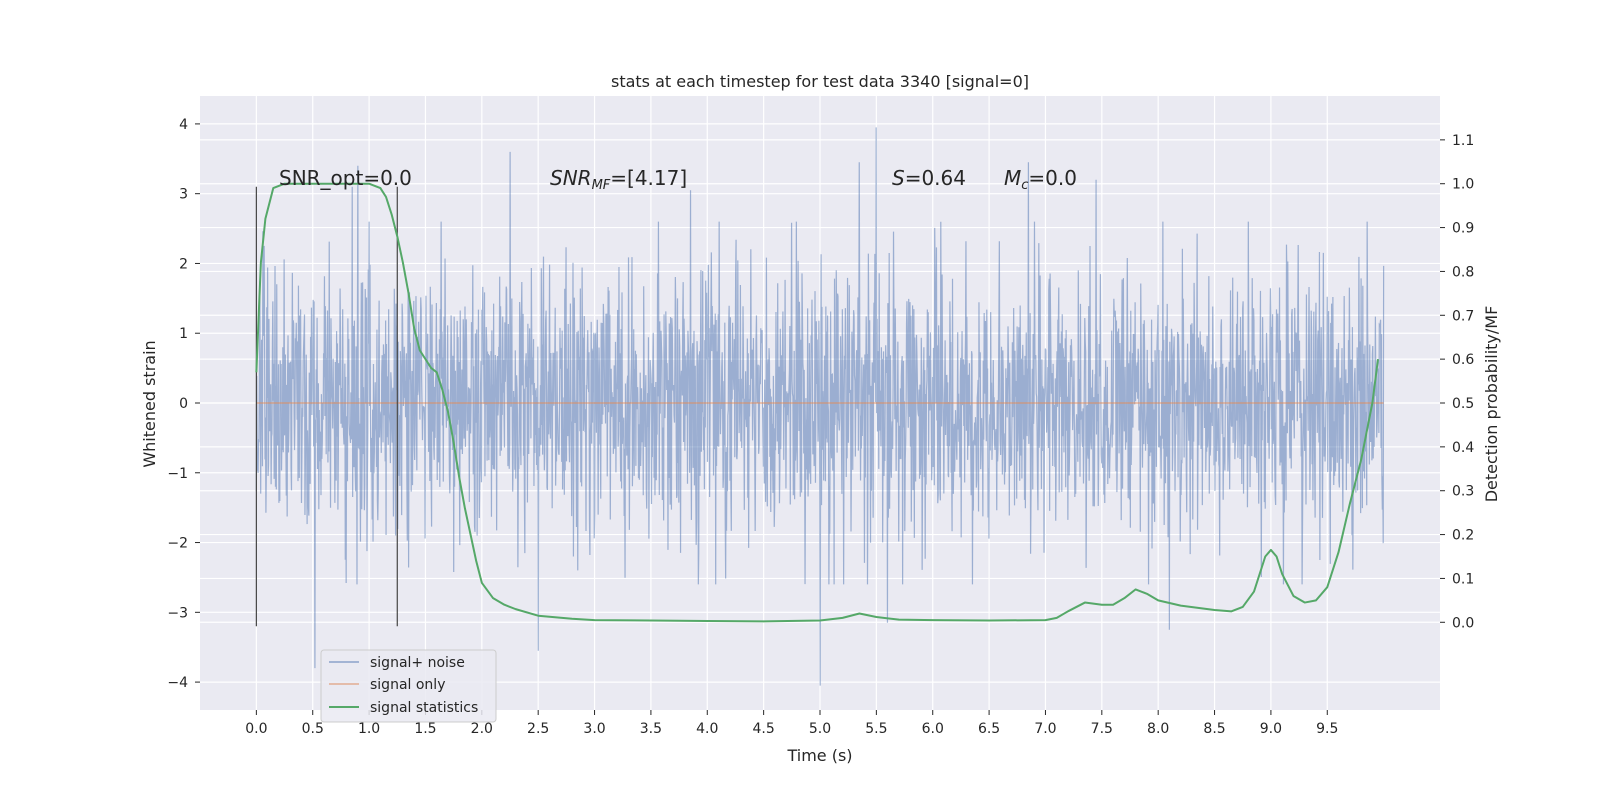  I want to click on y-right-tick-label: 0.0, so click(1463, 623).